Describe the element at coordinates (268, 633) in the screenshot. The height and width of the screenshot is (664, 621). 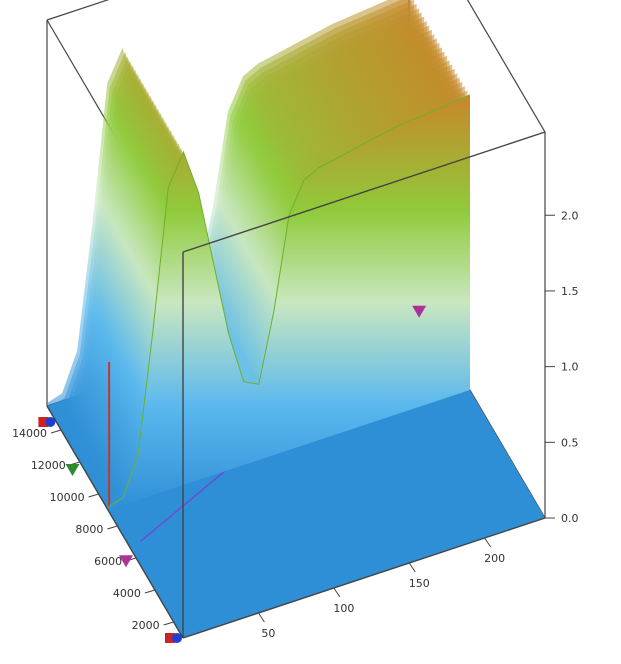
I see `x-tick-label: 50` at that location.